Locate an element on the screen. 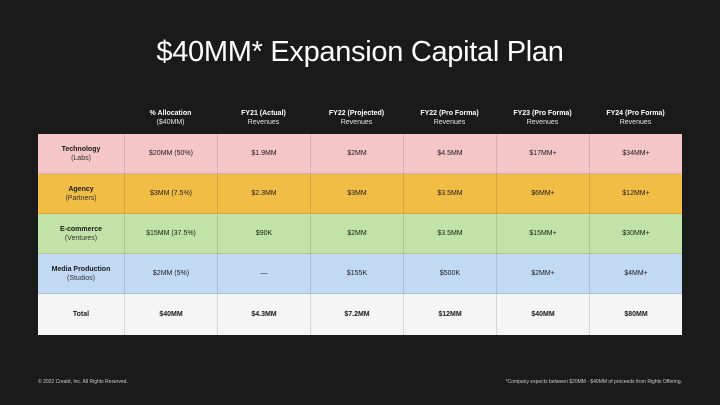 The width and height of the screenshot is (720, 405). segment-cell: Technology (Labs) is located at coordinates (81, 153).